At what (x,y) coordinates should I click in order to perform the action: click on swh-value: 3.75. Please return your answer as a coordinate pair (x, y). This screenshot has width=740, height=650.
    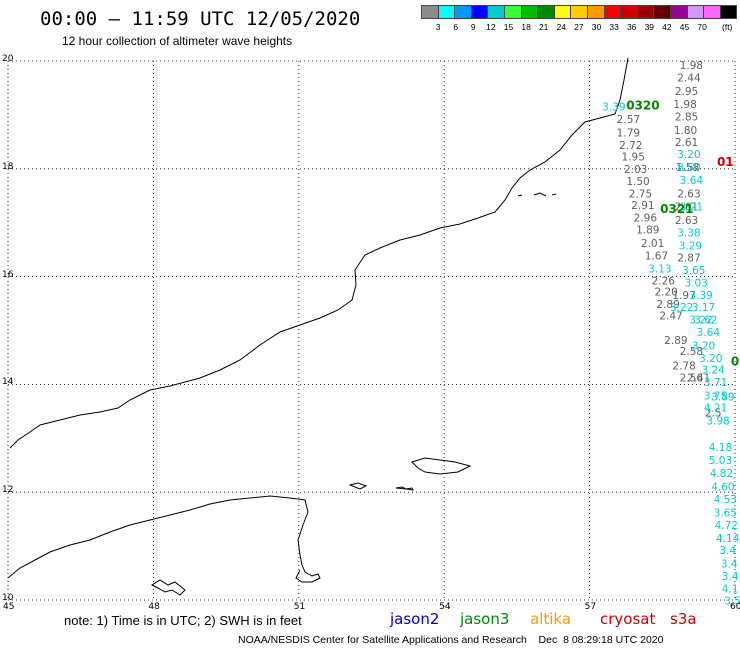
    Looking at the image, I should click on (715, 396).